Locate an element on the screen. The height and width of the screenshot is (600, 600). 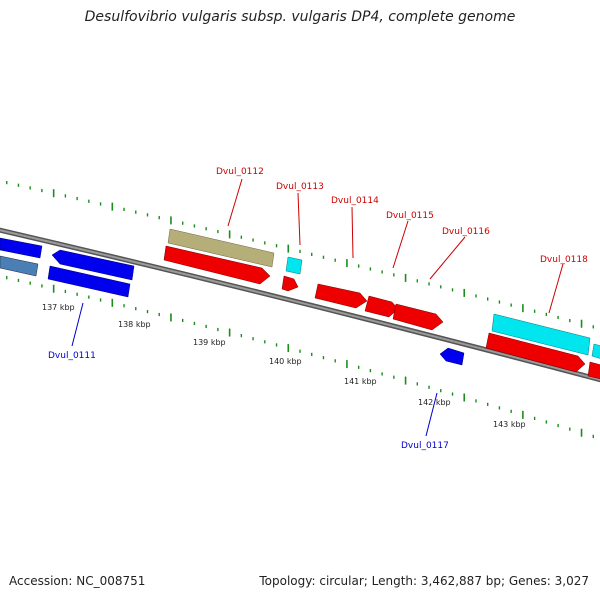
scale-label-138: 138 kbp is located at coordinates (134, 324).